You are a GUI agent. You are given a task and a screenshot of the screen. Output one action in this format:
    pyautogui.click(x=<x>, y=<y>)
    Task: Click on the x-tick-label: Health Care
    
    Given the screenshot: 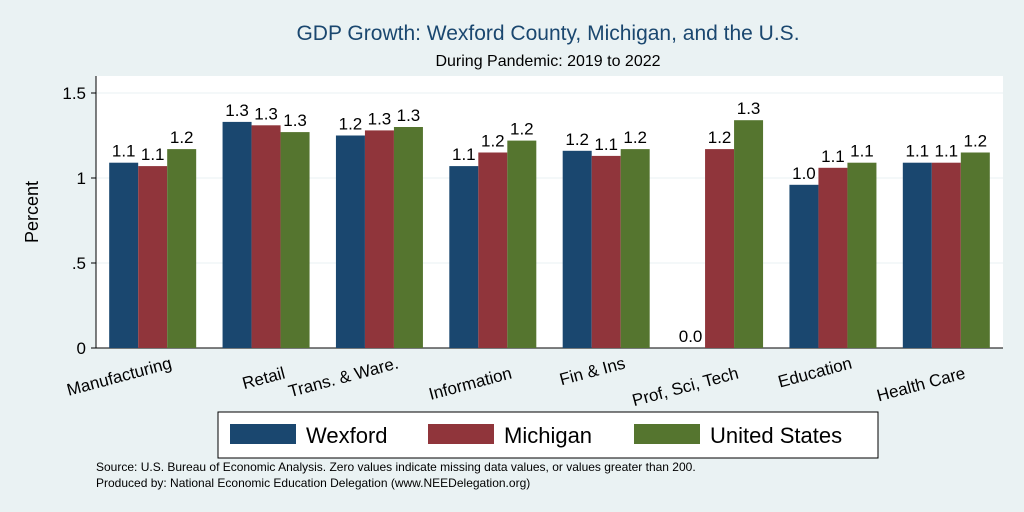 What is the action you would take?
    pyautogui.click(x=921, y=385)
    